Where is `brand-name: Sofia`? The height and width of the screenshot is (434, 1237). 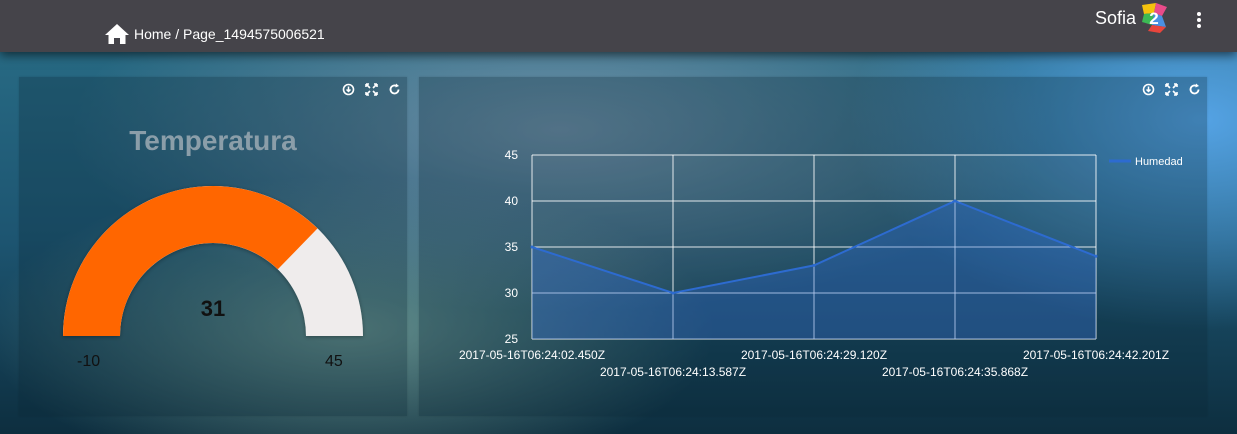
brand-name: Sofia is located at coordinates (1116, 17).